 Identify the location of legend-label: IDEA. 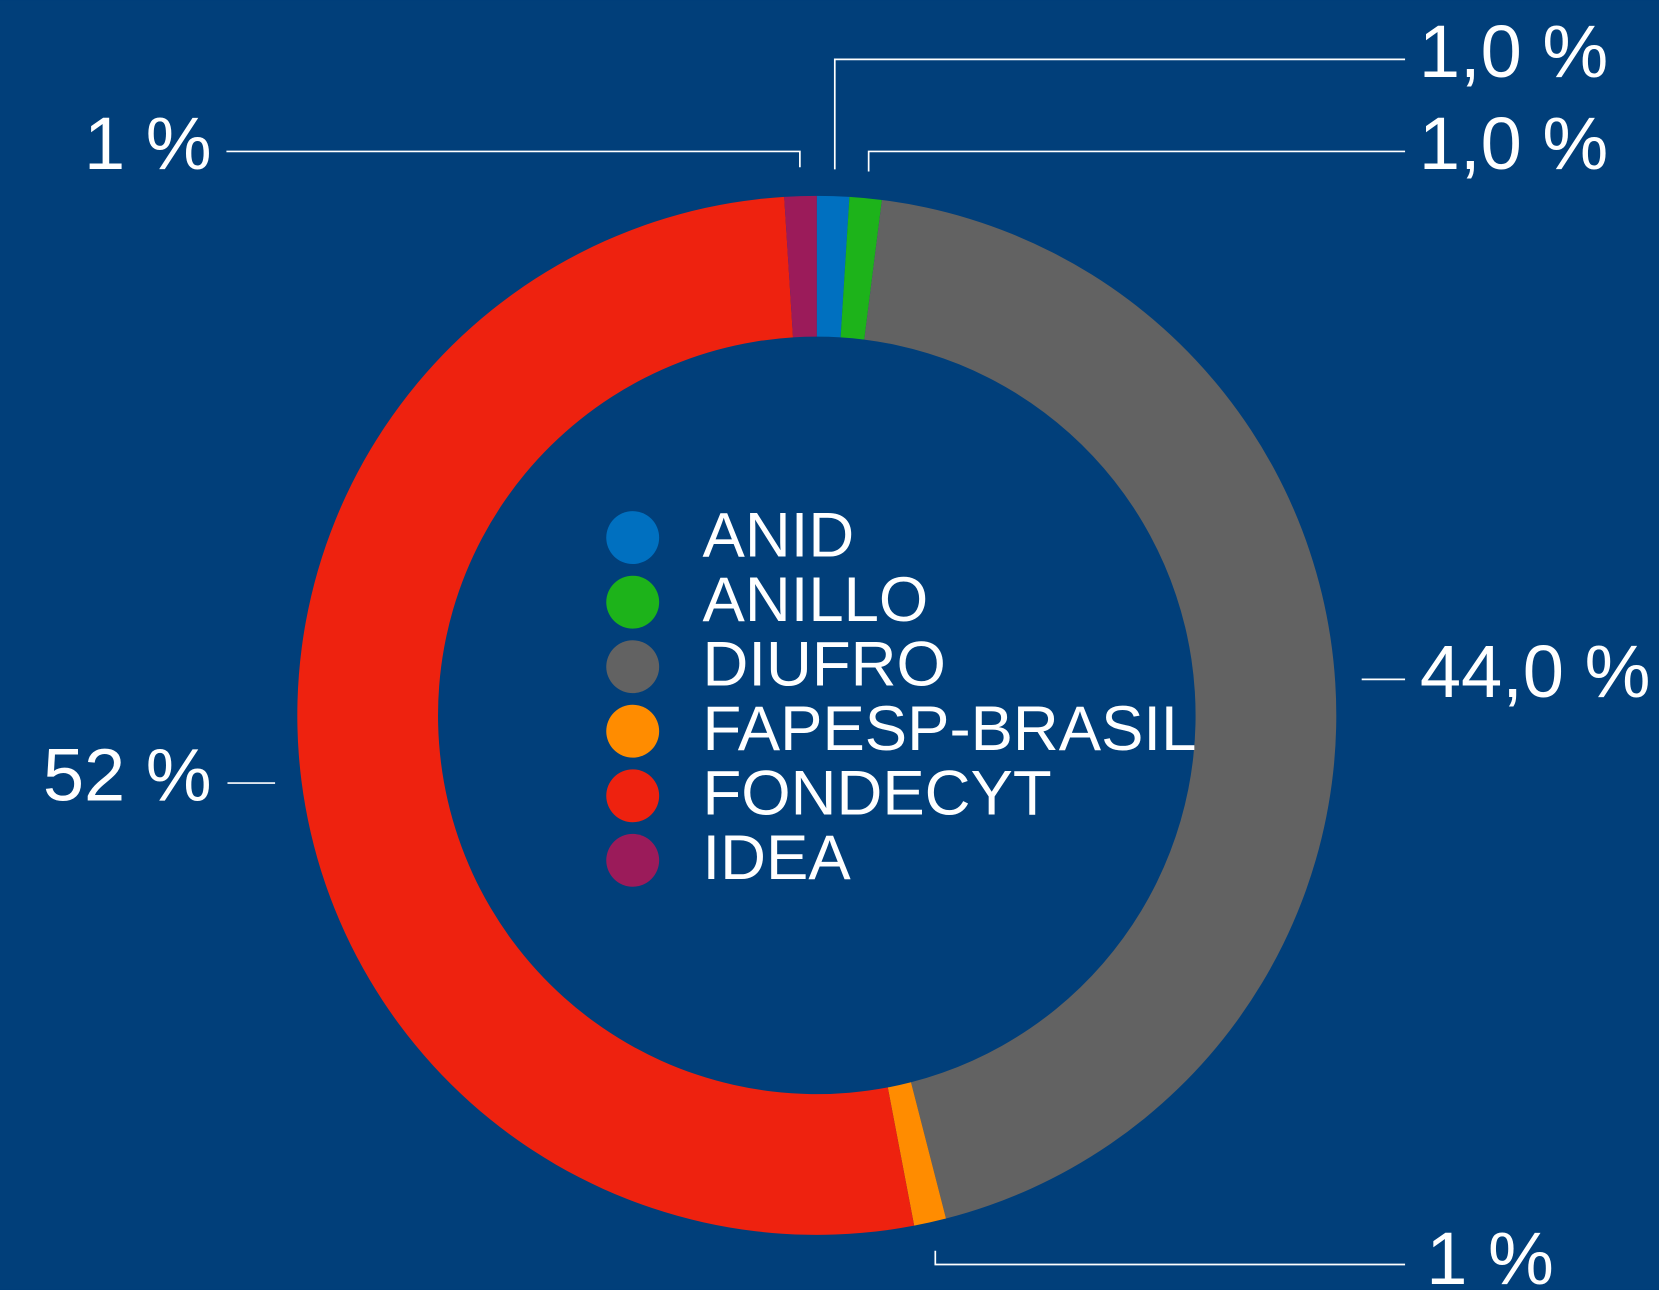
(777, 858).